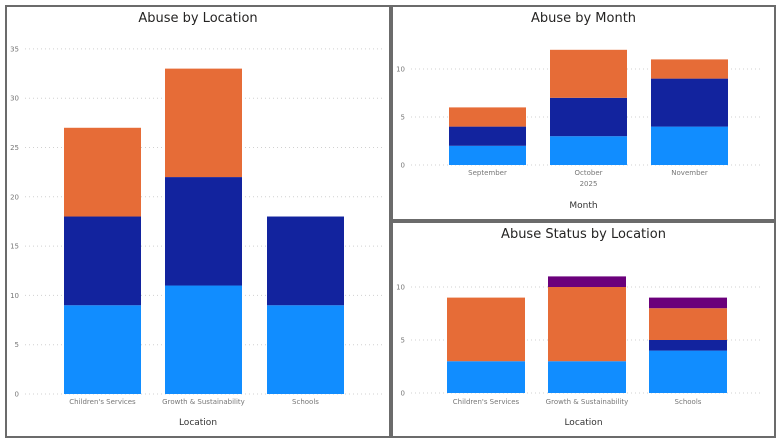  I want to click on x-tick-label: September, so click(487, 173).